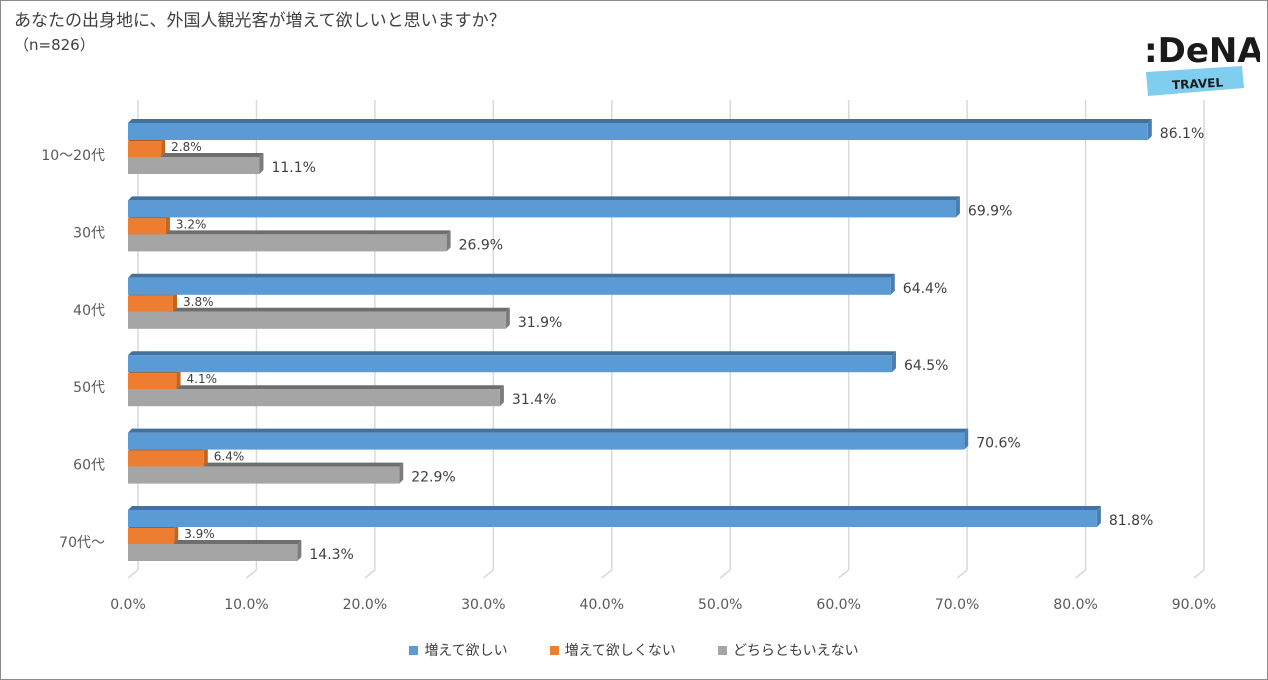 Image resolution: width=1268 pixels, height=680 pixels. What do you see at coordinates (89, 233) in the screenshot?
I see `category-label: 30代` at bounding box center [89, 233].